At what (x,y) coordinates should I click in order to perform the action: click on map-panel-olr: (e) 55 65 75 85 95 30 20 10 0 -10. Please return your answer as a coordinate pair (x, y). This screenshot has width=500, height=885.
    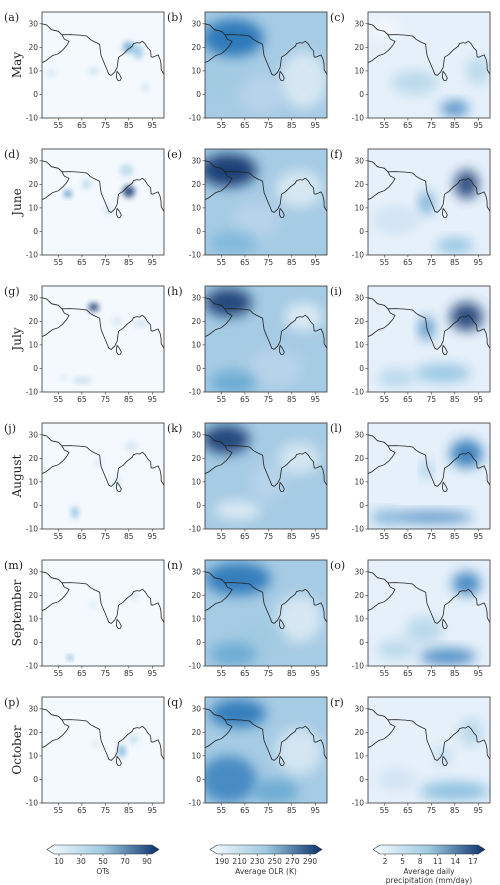
    Looking at the image, I should click on (247, 207).